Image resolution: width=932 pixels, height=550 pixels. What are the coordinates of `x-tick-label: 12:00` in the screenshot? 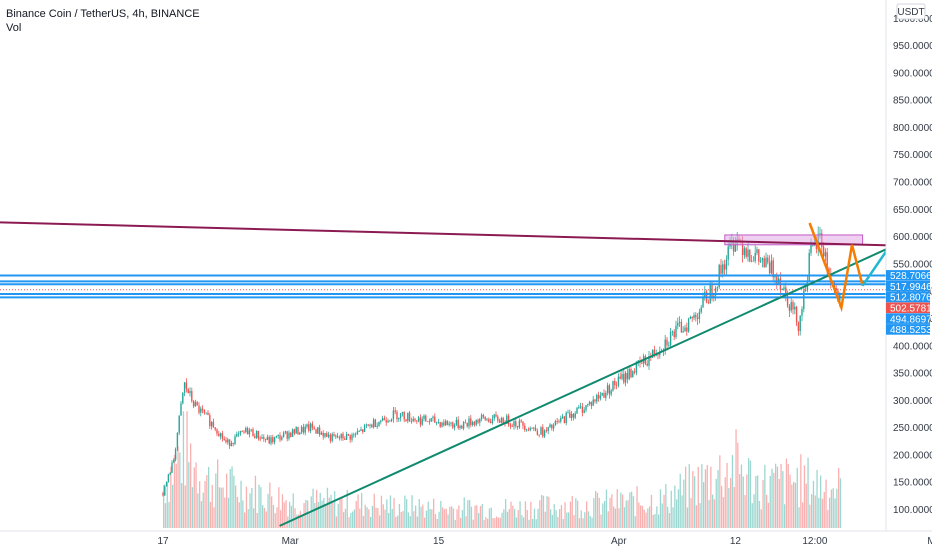 It's located at (814, 541).